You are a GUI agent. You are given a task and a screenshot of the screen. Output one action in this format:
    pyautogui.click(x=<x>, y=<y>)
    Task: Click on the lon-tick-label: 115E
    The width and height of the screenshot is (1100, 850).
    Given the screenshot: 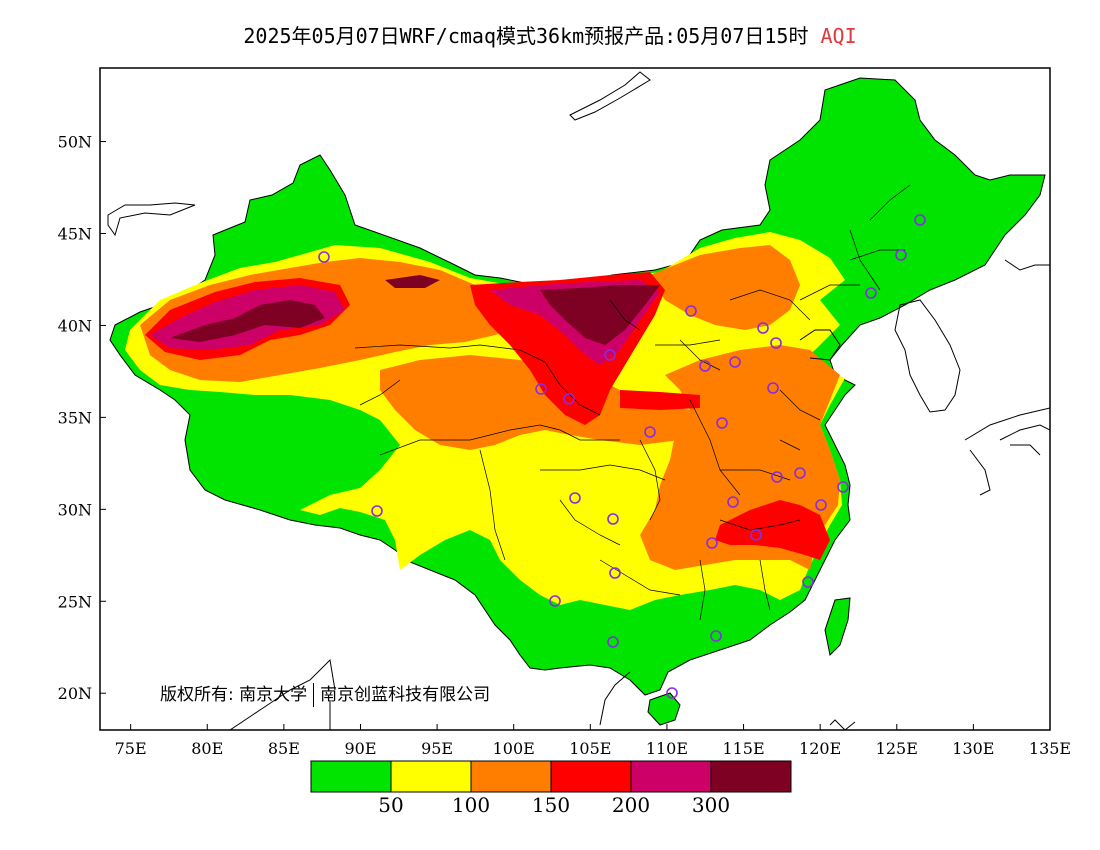 What is the action you would take?
    pyautogui.click(x=743, y=748)
    